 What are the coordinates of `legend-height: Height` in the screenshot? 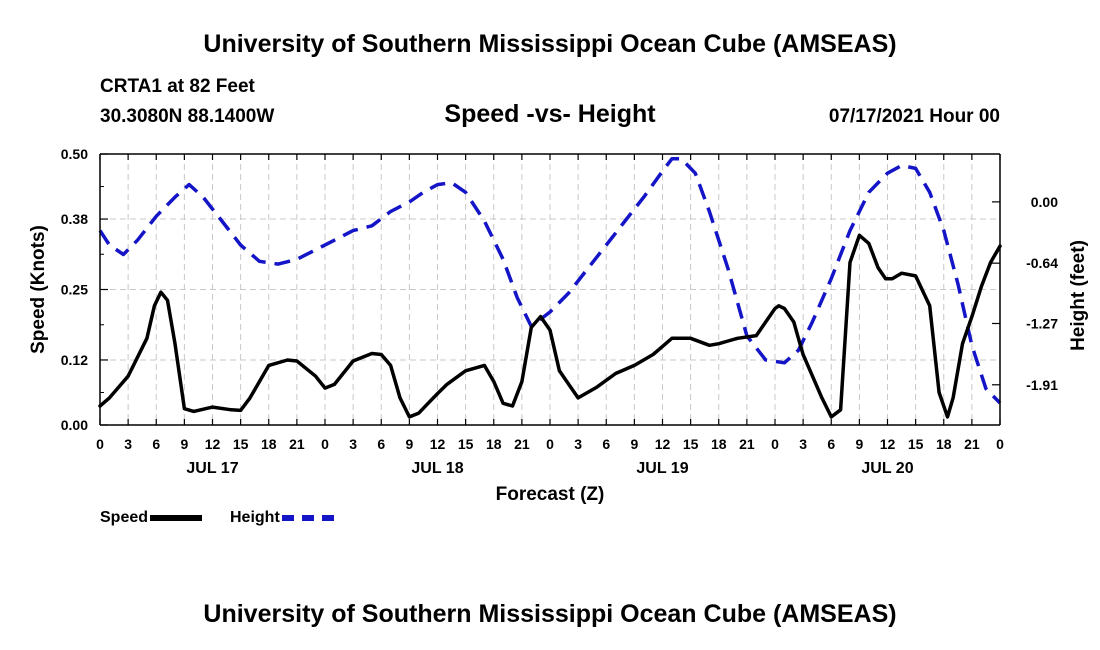 It's located at (282, 518).